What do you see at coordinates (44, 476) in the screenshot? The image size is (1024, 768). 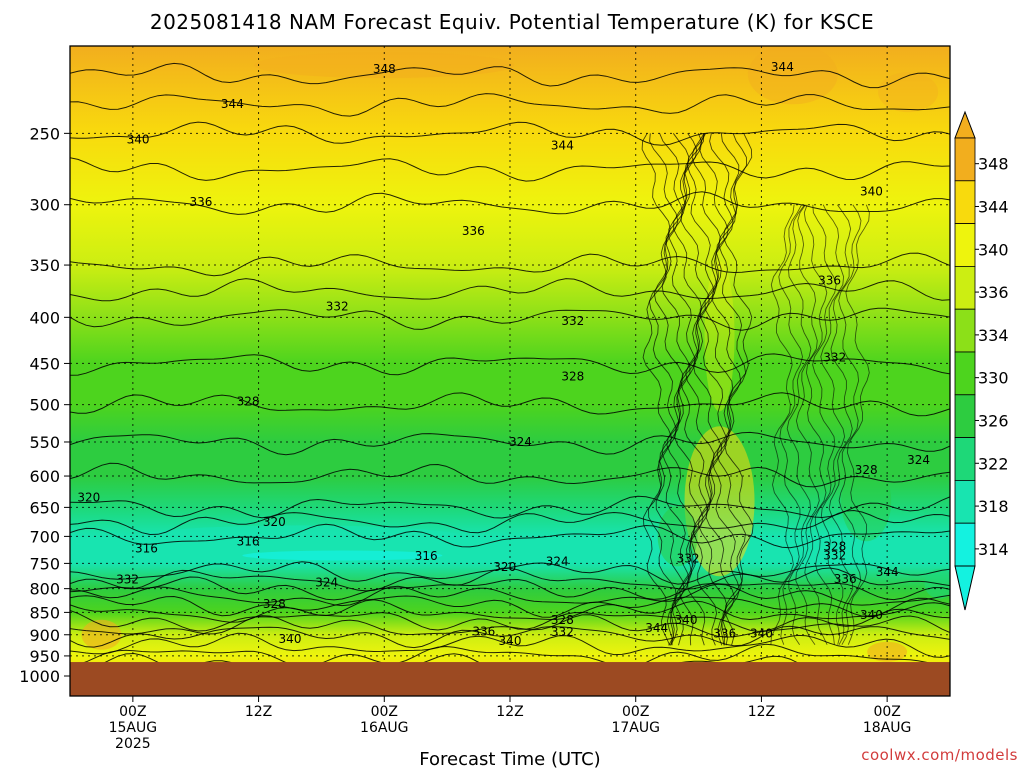 I see `y-tick-label: 600` at bounding box center [44, 476].